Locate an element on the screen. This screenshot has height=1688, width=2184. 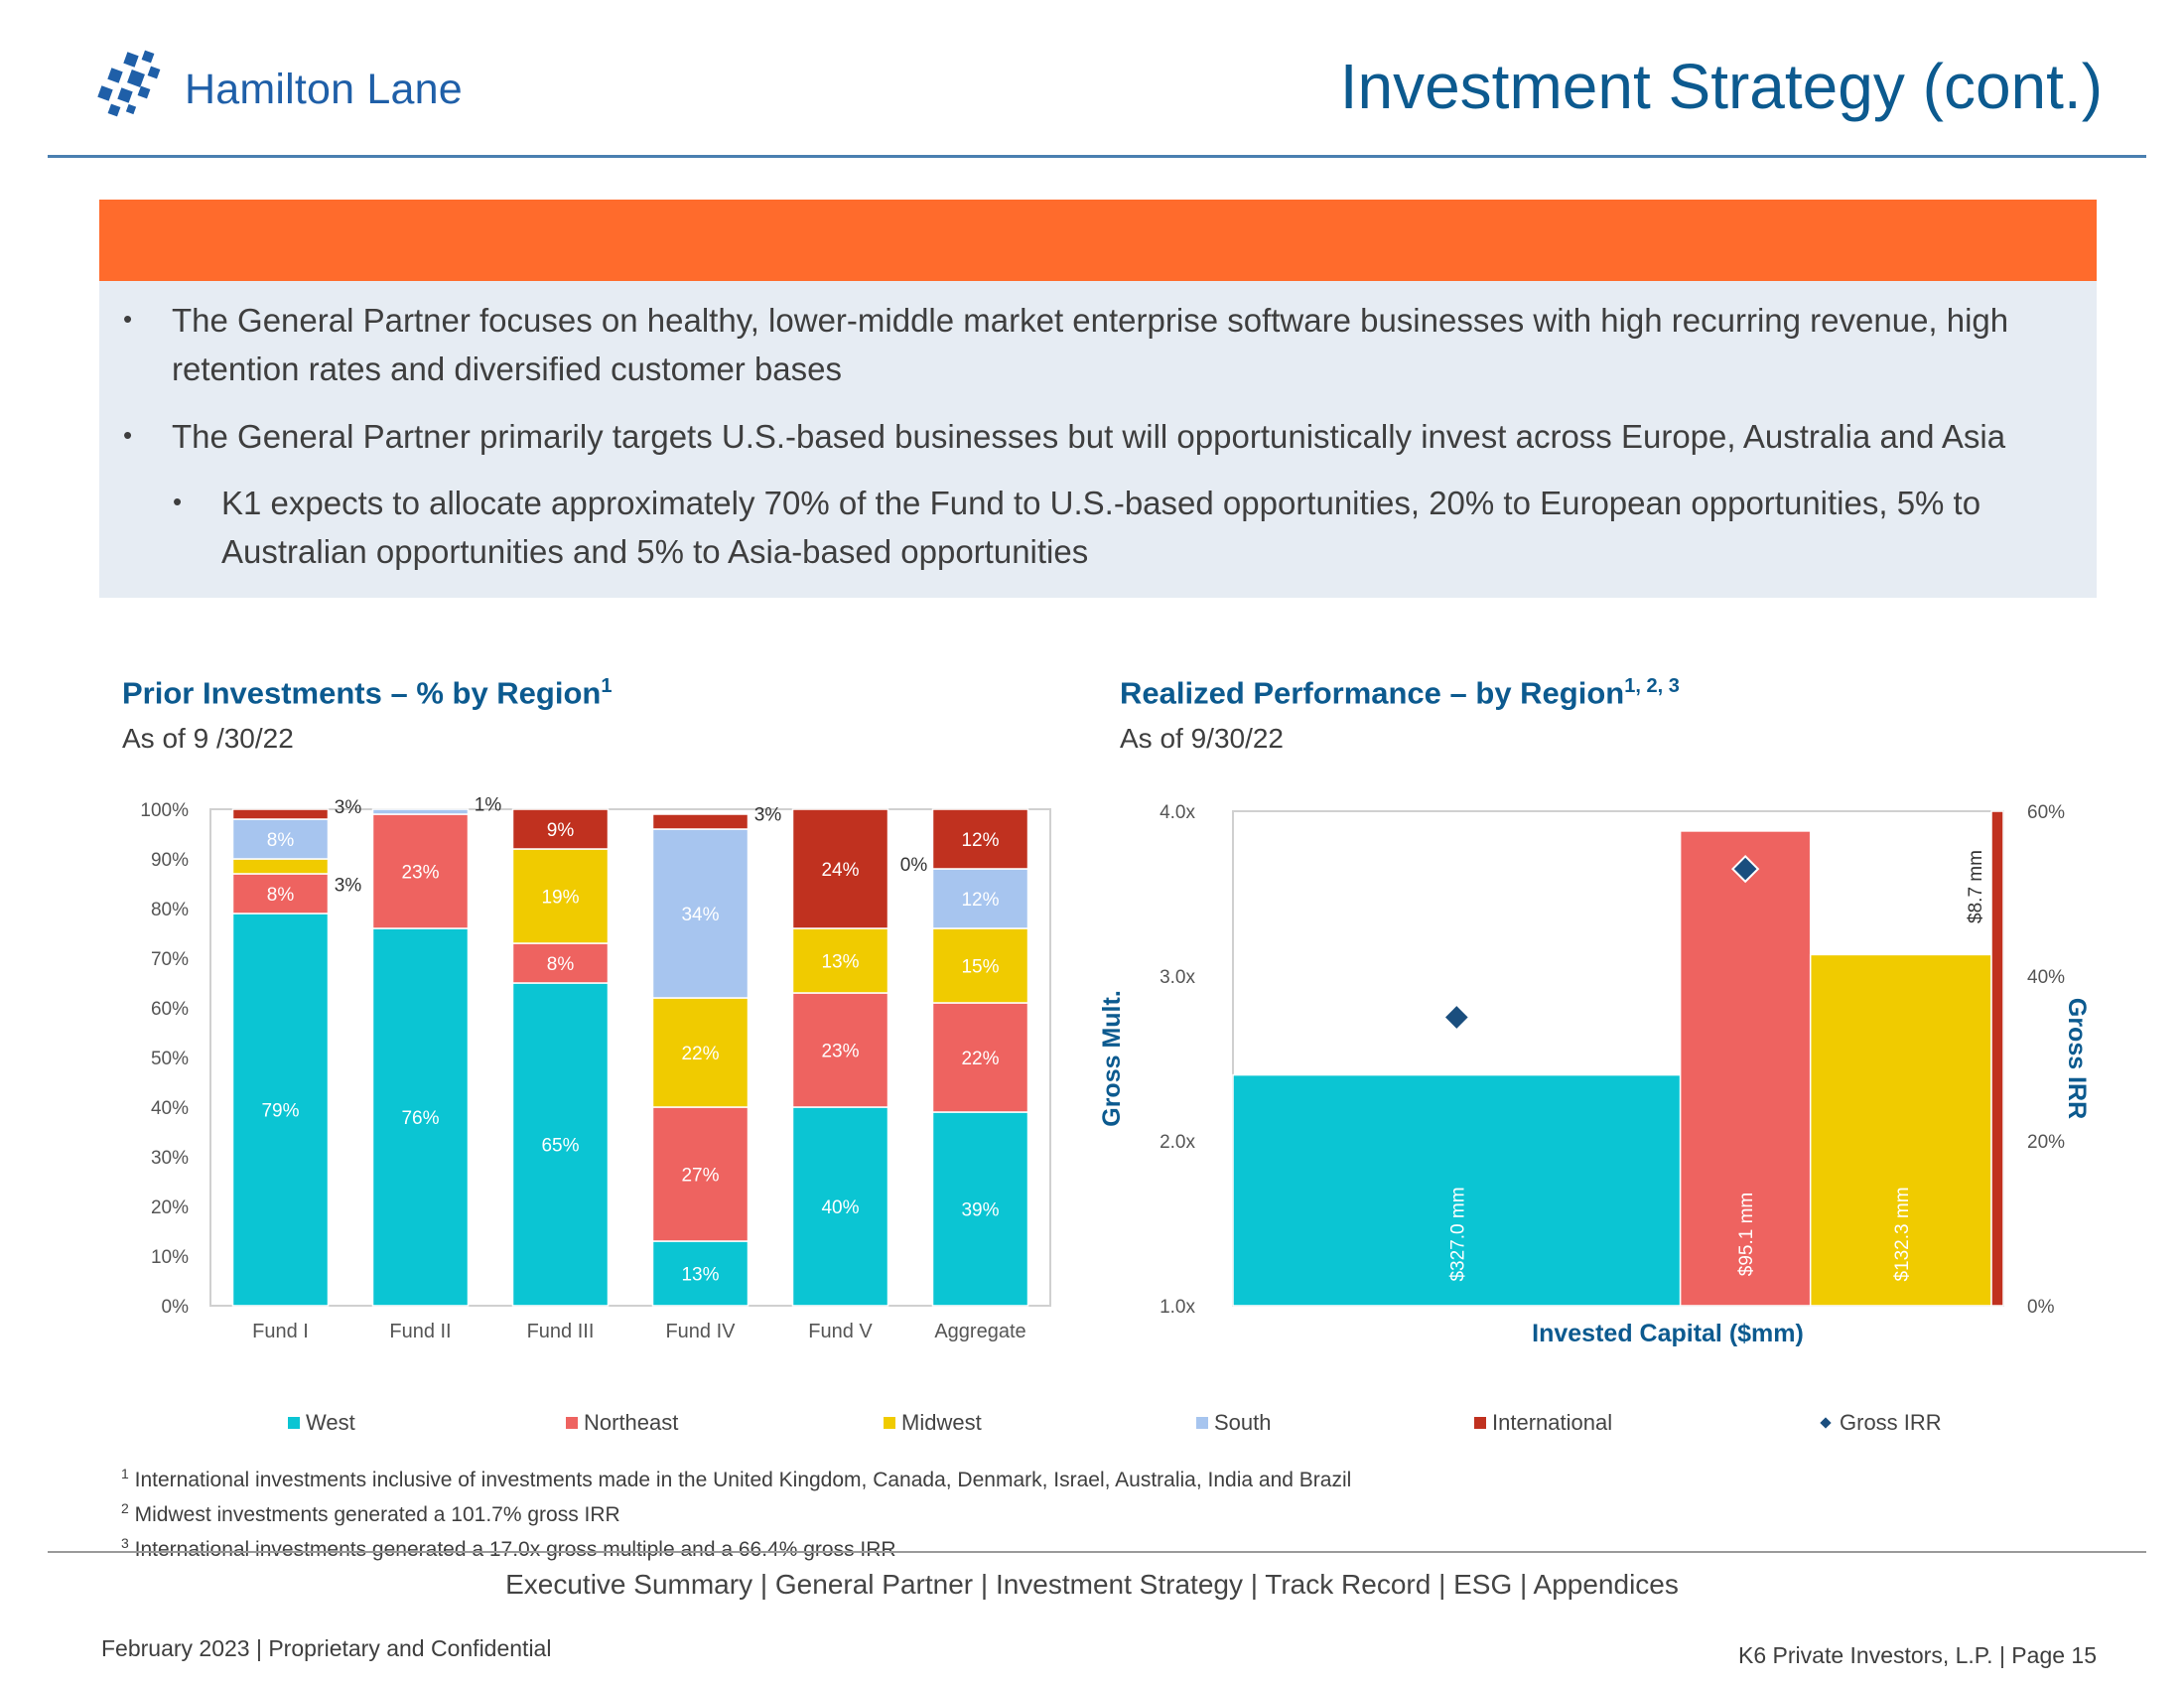
data-label: 34% is located at coordinates (700, 915).